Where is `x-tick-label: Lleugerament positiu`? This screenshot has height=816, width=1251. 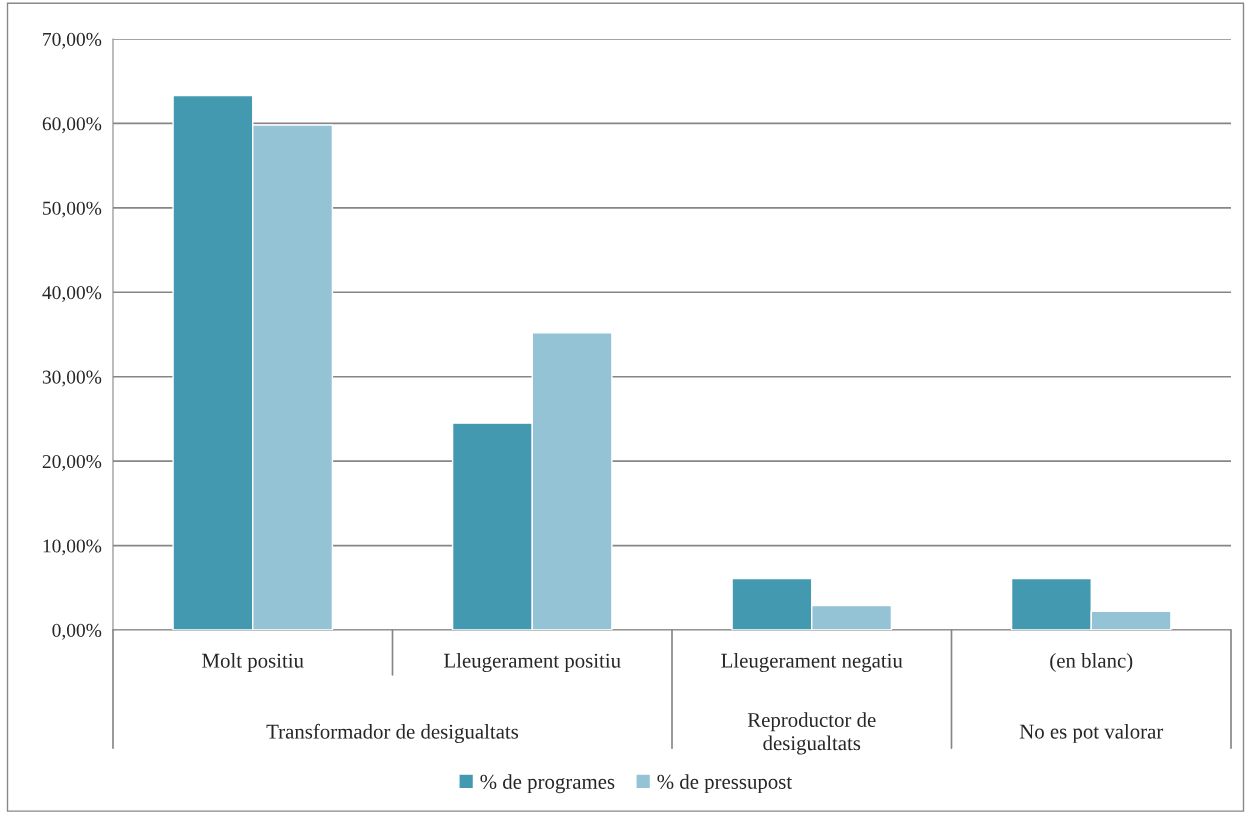
x-tick-label: Lleugerament positiu is located at coordinates (532, 662).